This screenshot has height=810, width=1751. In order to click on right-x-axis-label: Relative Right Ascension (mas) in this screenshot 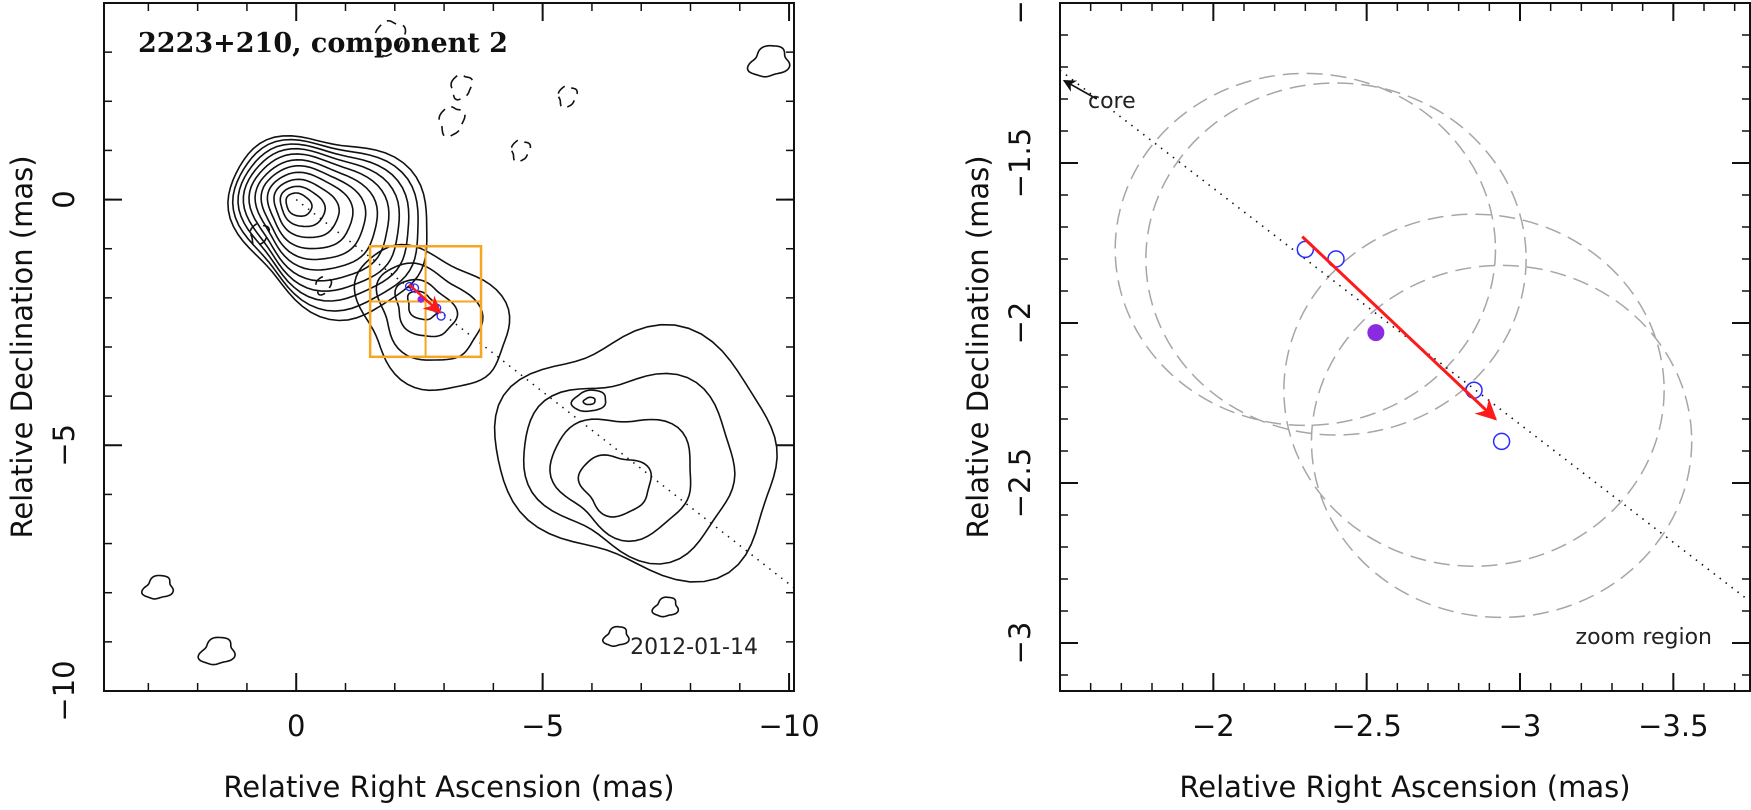, I will do `click(1404, 787)`.